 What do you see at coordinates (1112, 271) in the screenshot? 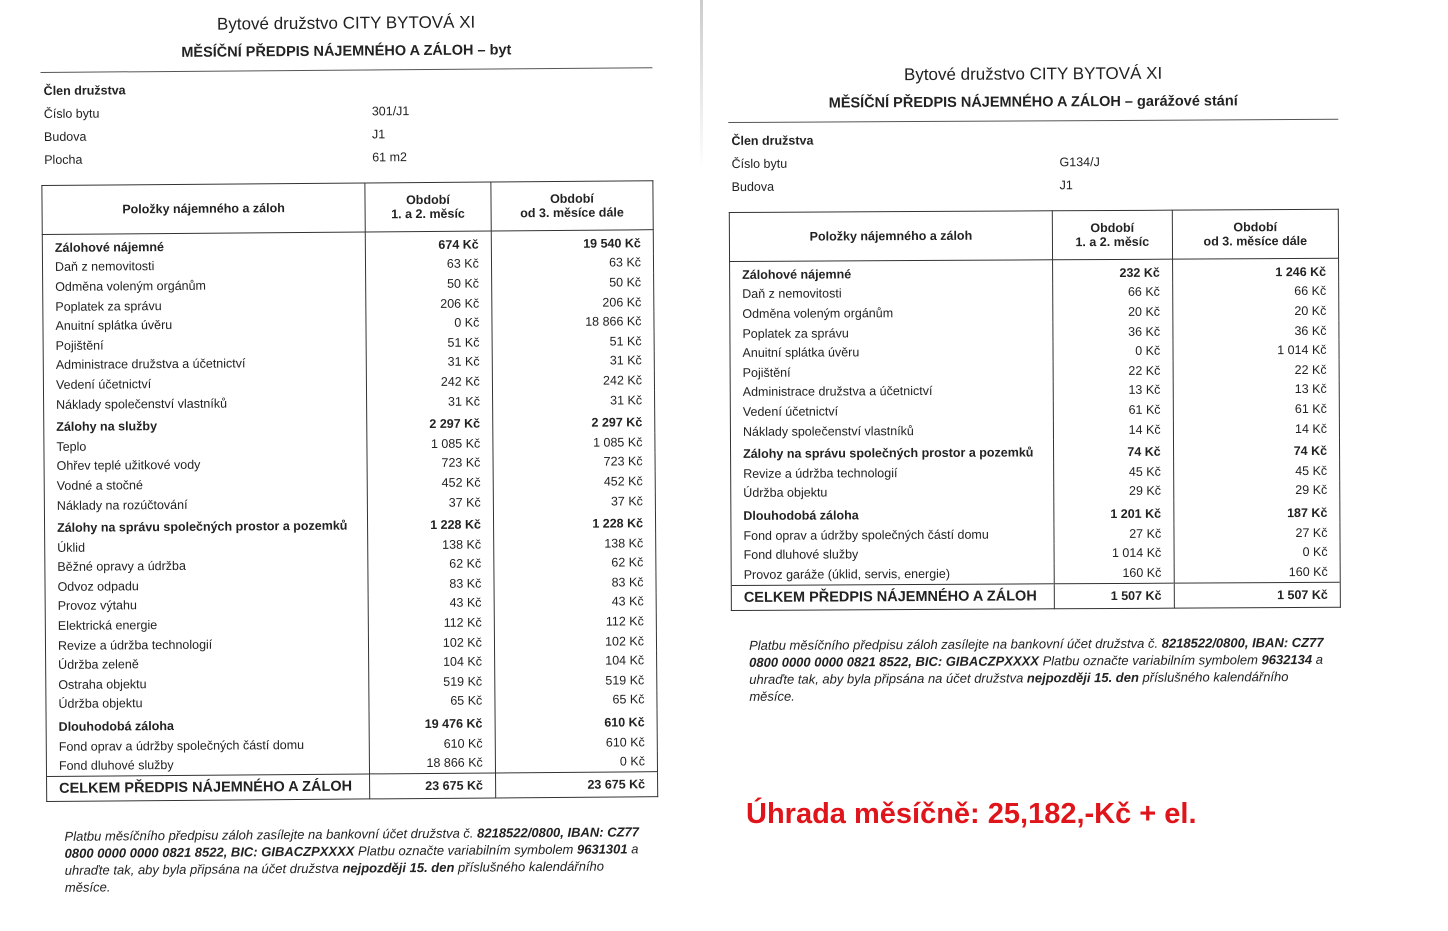
I see `period1-value: 232 Kč` at bounding box center [1112, 271].